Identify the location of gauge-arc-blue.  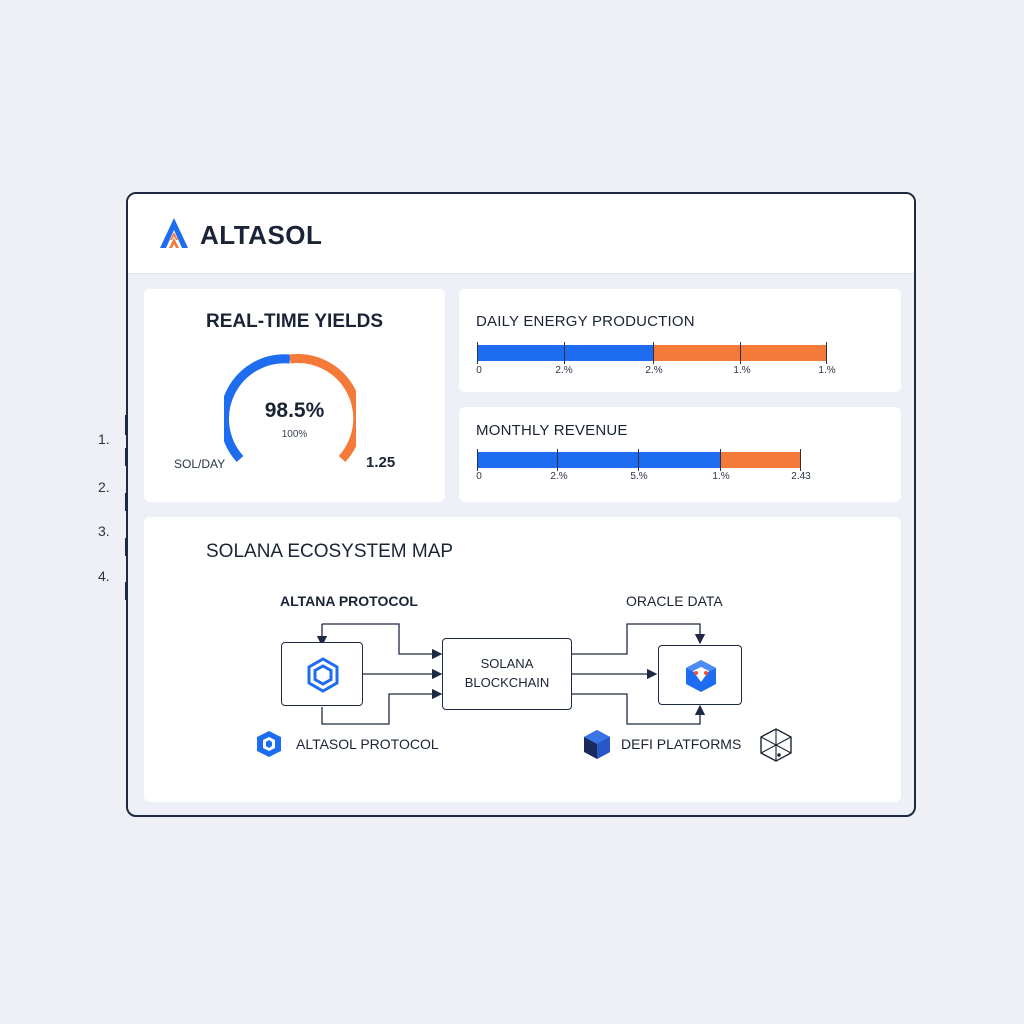
(257, 408).